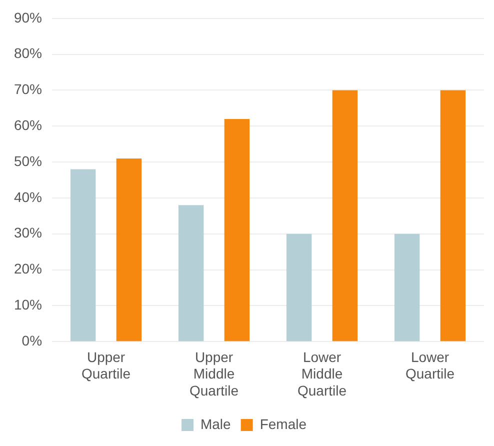  What do you see at coordinates (283, 424) in the screenshot?
I see `legend-label: Female` at bounding box center [283, 424].